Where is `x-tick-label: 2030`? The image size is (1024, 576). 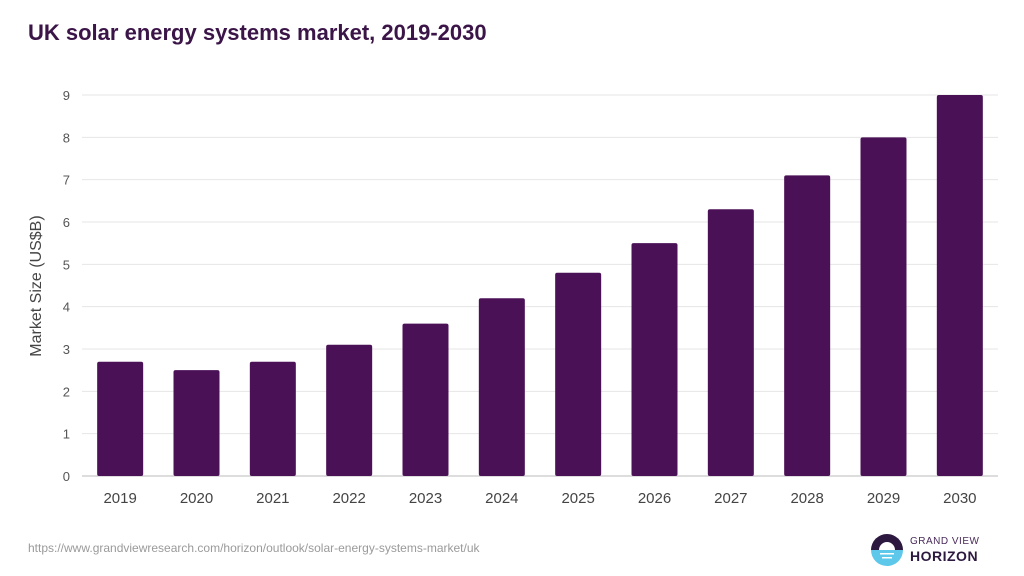
x-tick-label: 2030 is located at coordinates (959, 498).